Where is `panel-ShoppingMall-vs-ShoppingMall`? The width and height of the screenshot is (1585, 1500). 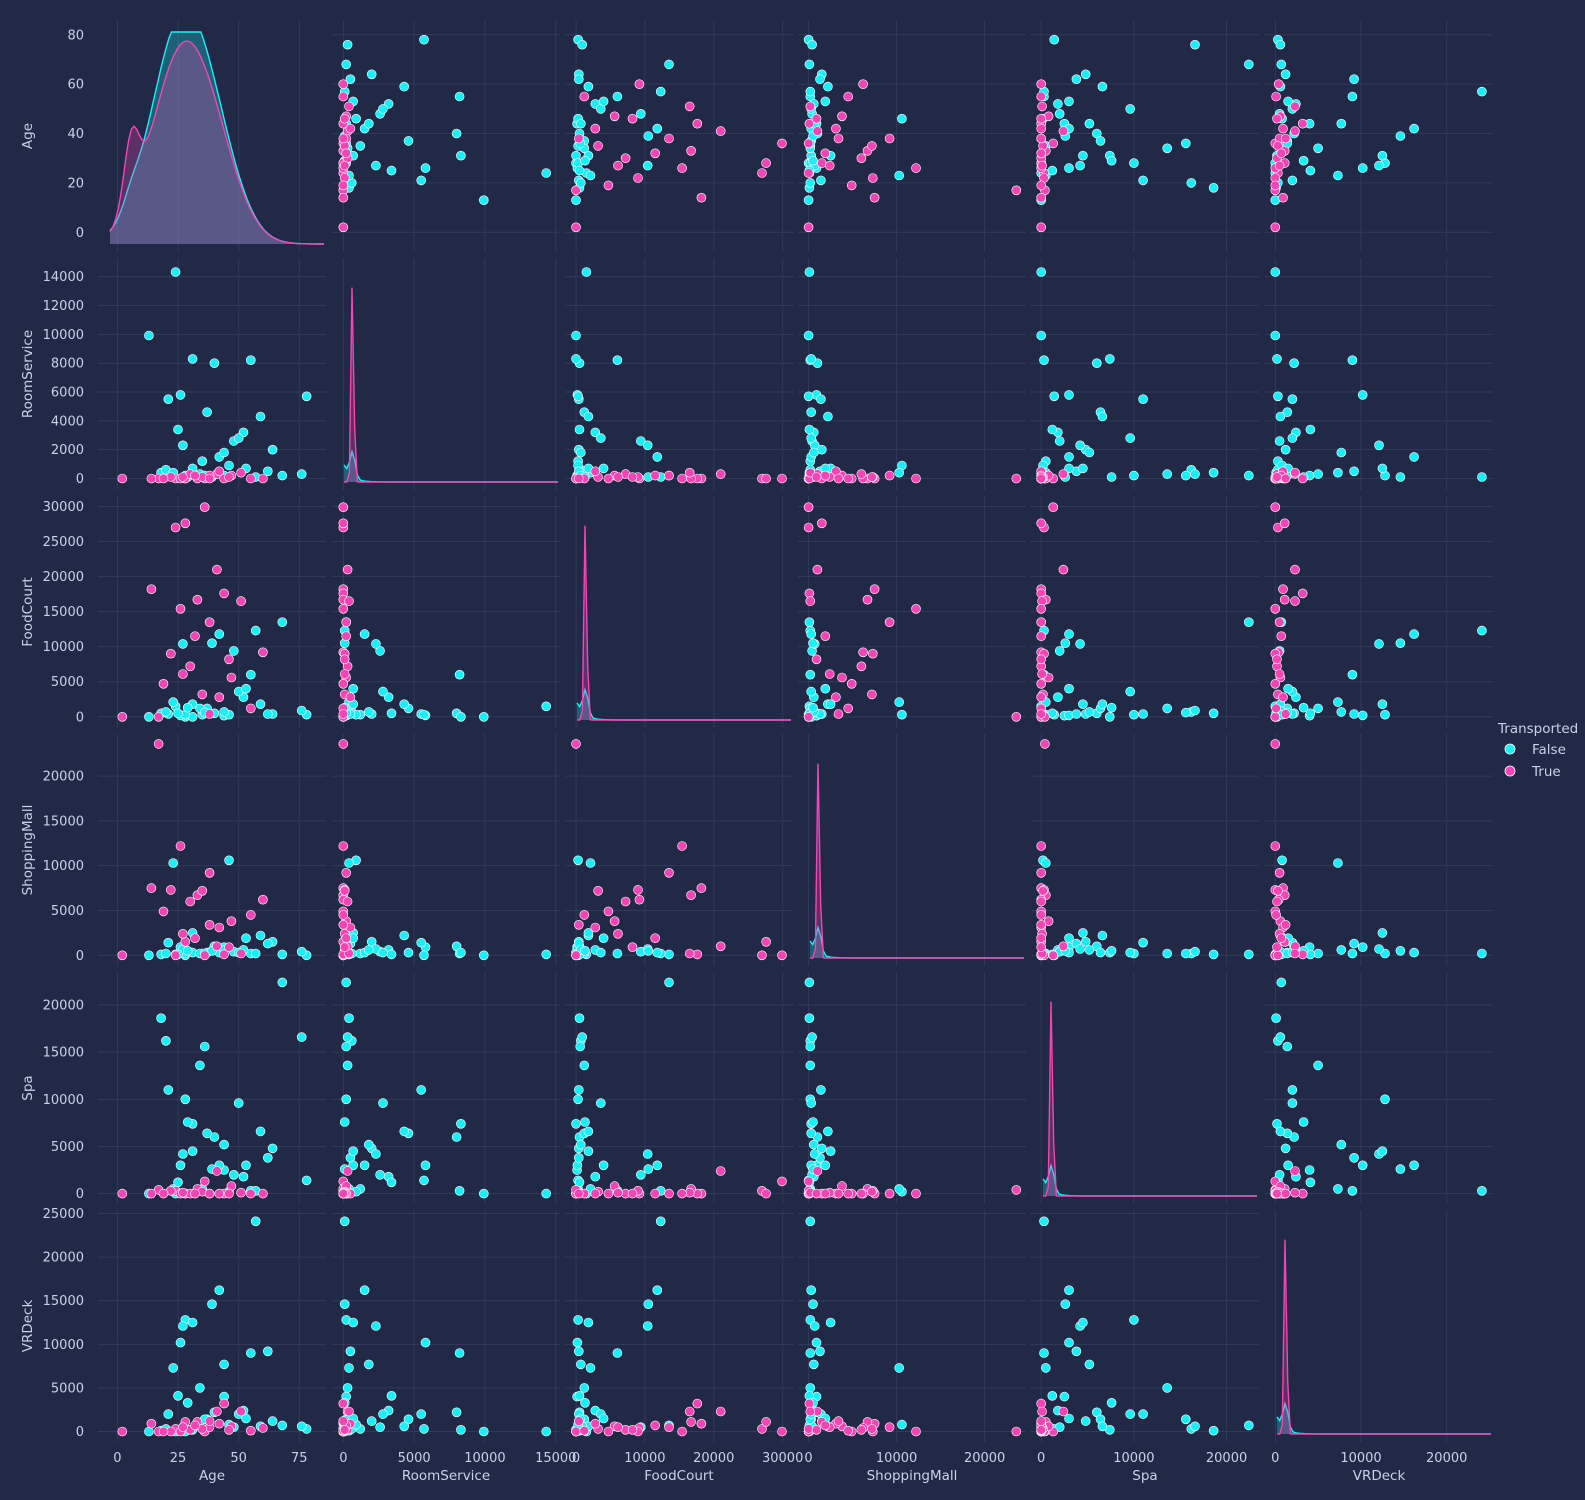
panel-ShoppingMall-vs-ShoppingMall is located at coordinates (916, 850).